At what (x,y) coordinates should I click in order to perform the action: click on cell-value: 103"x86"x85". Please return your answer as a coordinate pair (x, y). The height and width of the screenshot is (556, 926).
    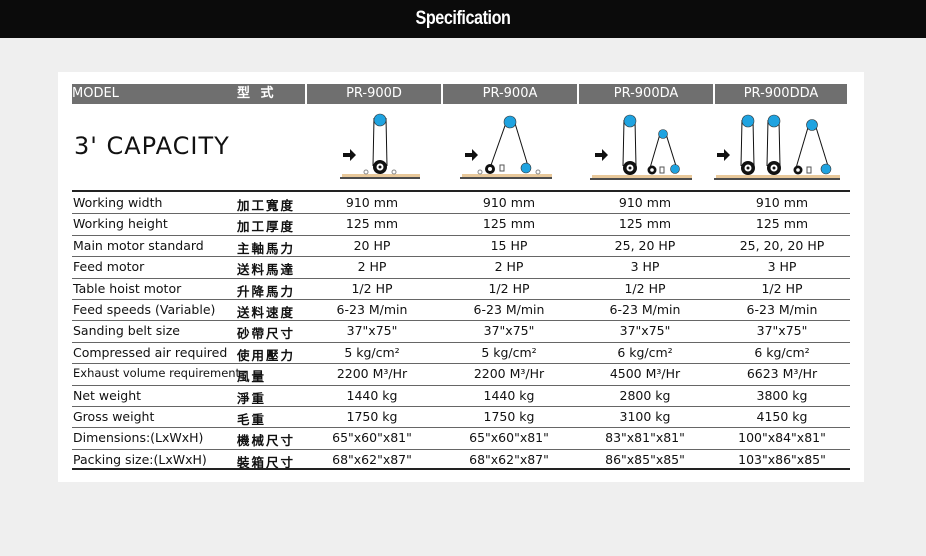
    Looking at the image, I should click on (782, 459).